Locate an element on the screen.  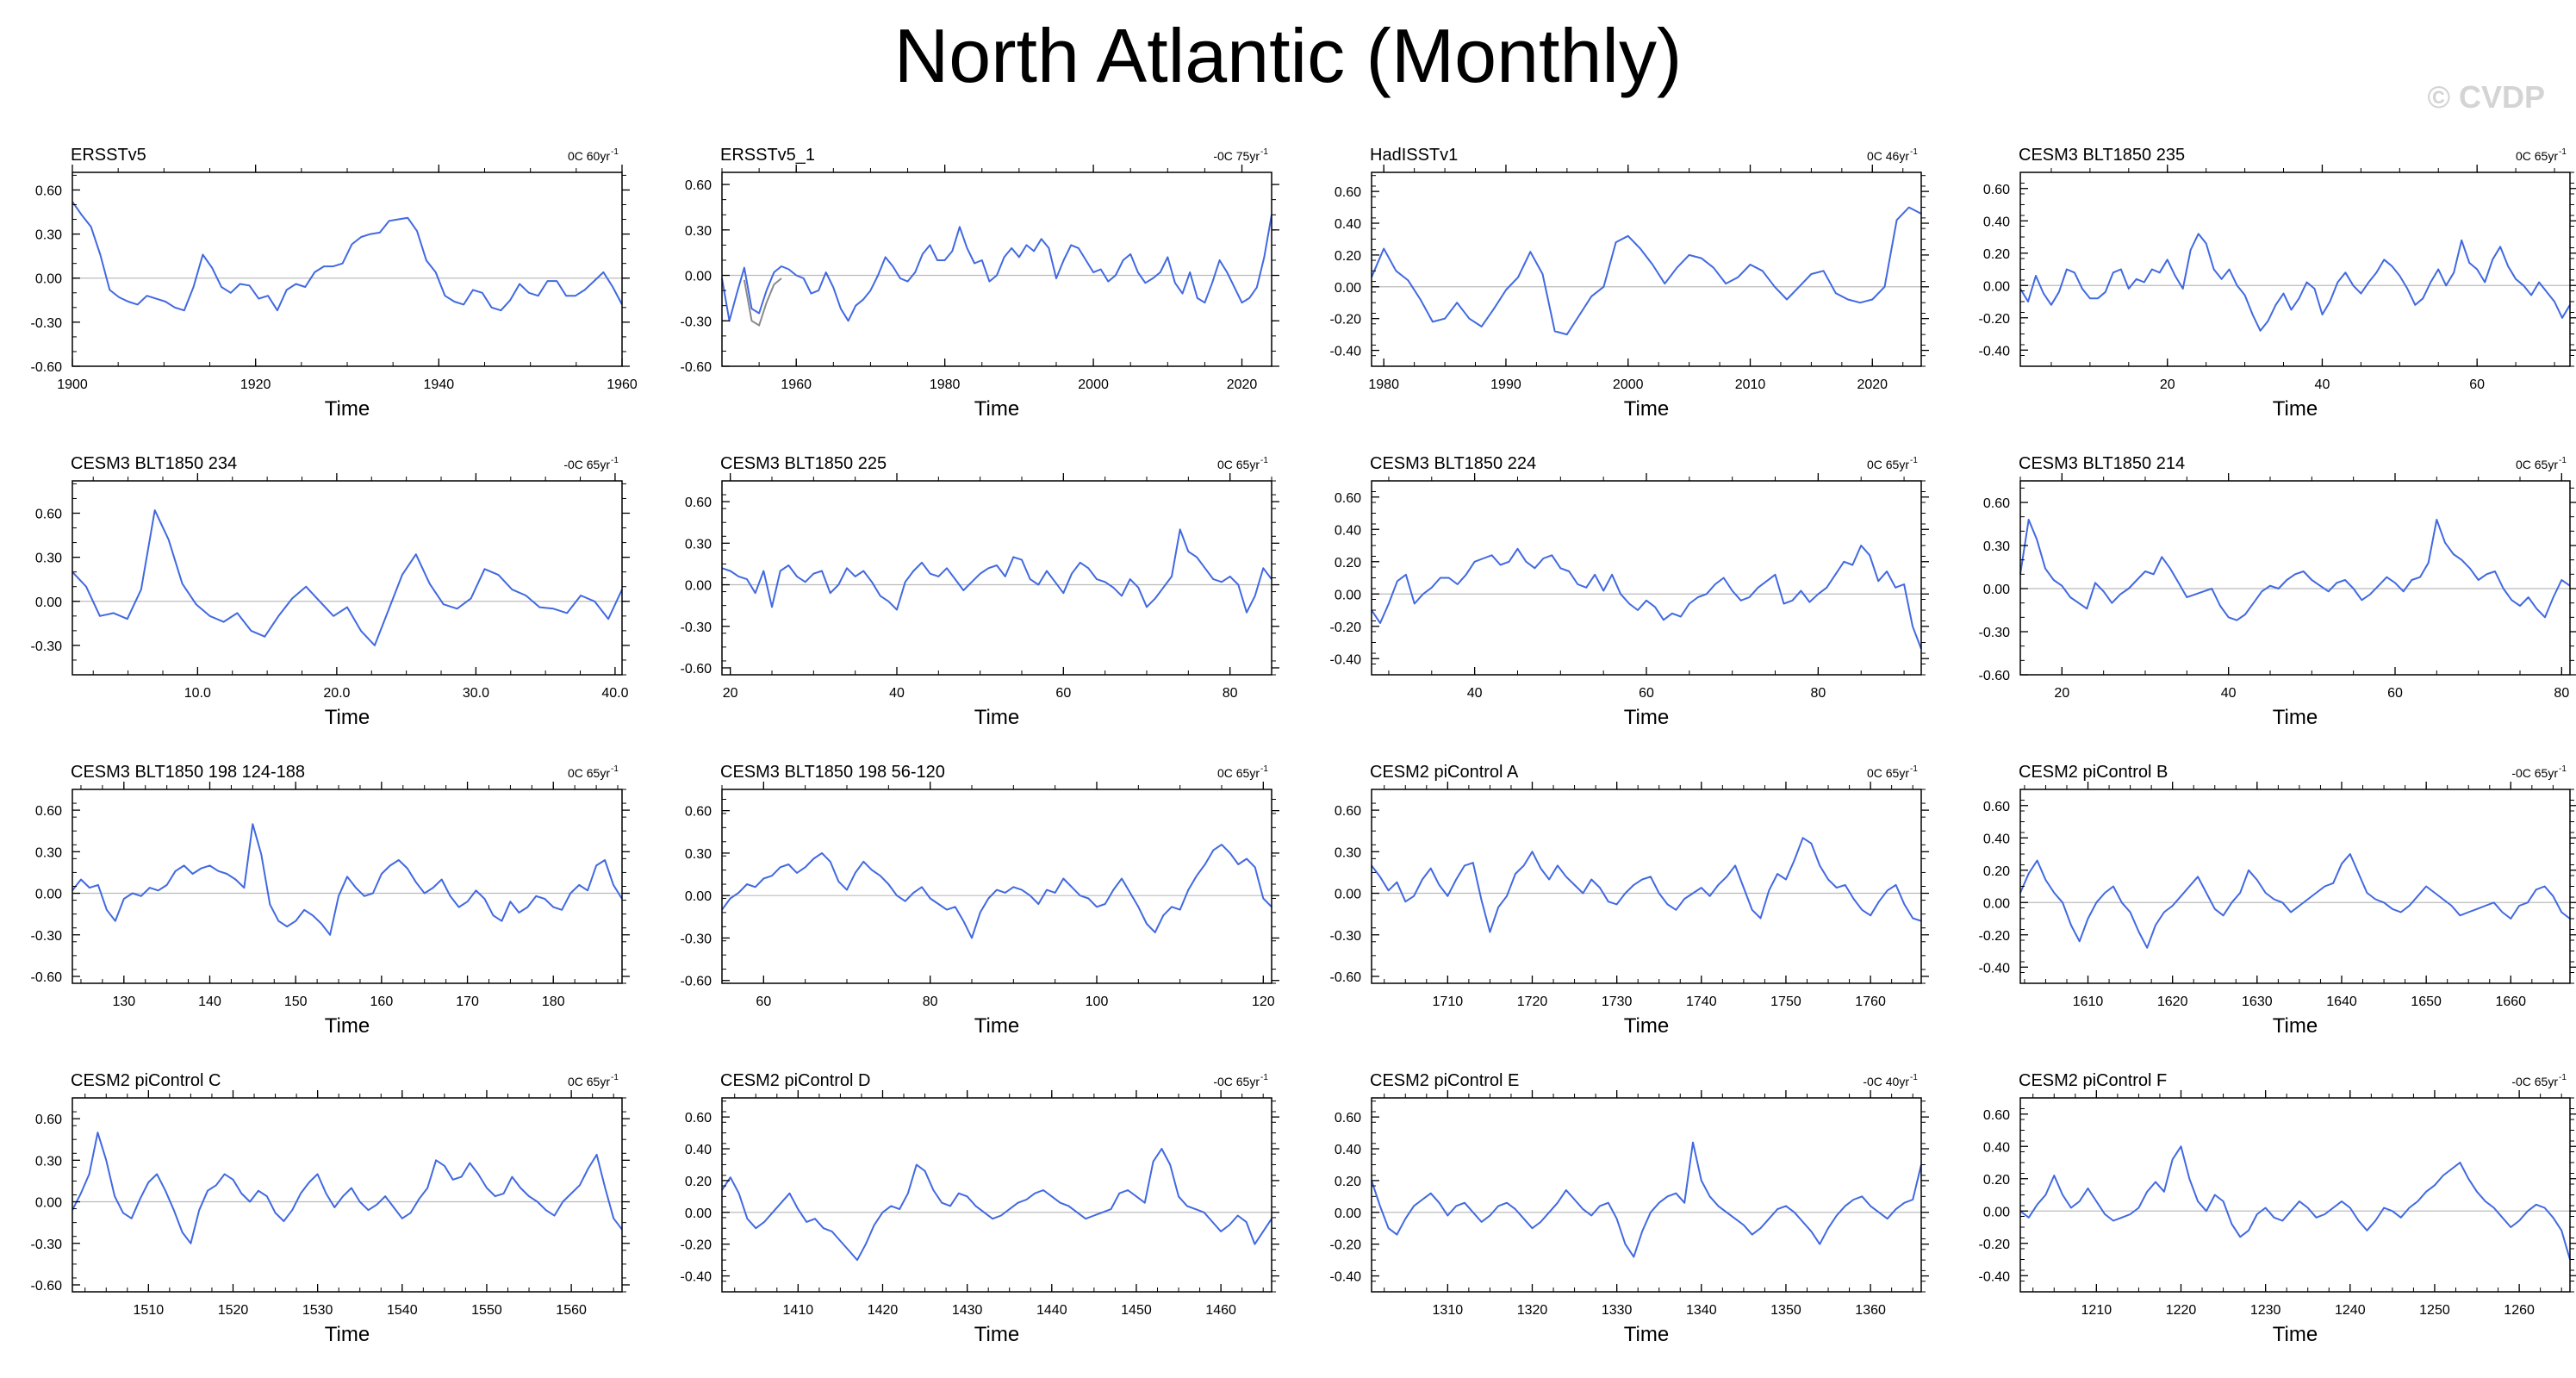
panel-title: CESM3 BLT1850 214 is located at coordinates (2102, 464).